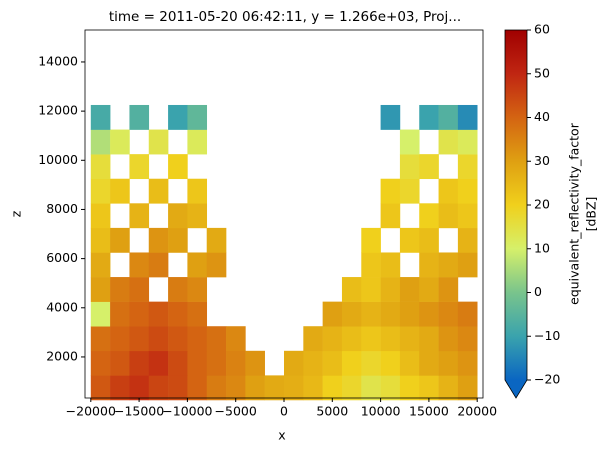 Image resolution: width=608 pixels, height=453 pixels. Describe the element at coordinates (381, 411) in the screenshot. I see `x-tick-label: 10000` at that location.